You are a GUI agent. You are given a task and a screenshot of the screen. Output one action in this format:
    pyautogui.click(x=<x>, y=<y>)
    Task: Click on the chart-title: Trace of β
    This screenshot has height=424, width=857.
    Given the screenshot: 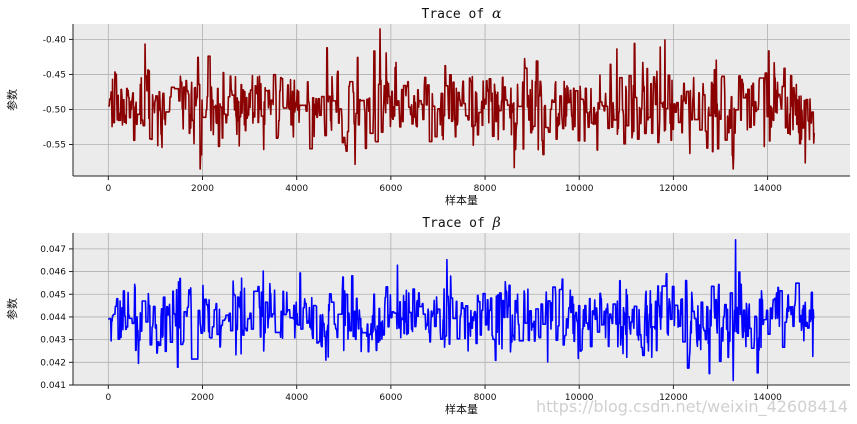 What is the action you would take?
    pyautogui.click(x=461, y=223)
    